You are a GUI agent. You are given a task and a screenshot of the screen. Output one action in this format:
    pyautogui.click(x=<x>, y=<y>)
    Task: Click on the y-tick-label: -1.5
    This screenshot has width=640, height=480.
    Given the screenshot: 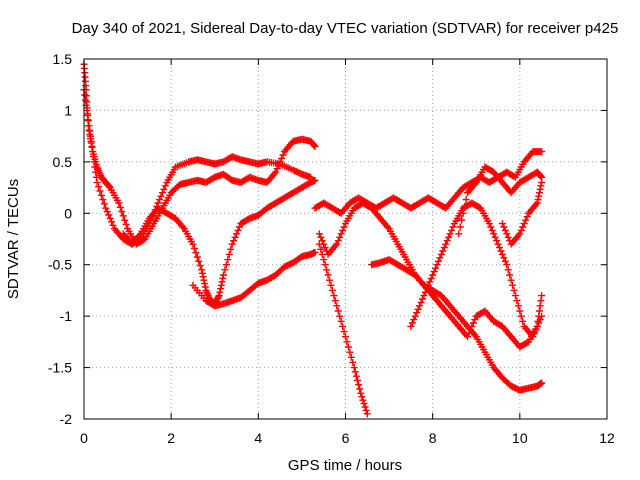 What is the action you would take?
    pyautogui.click(x=60, y=368)
    